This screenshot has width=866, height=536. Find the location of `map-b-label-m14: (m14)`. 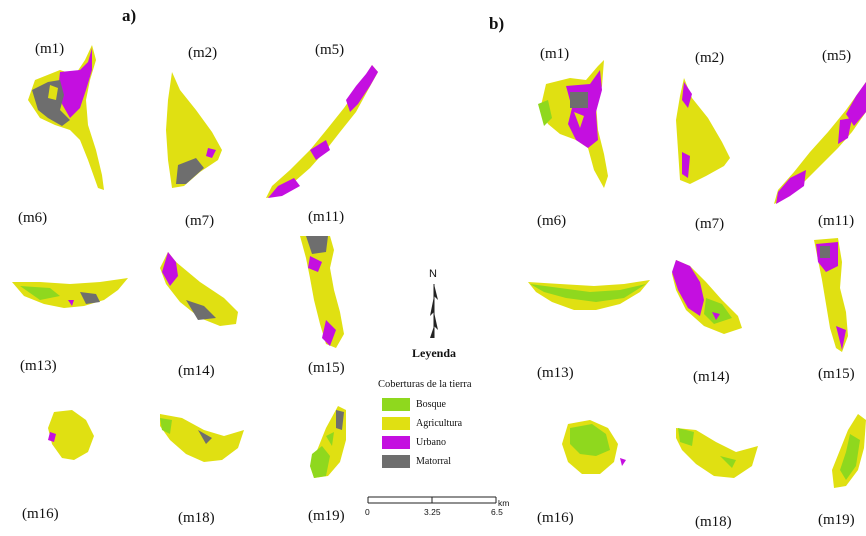

map-b-label-m14: (m14) is located at coordinates (711, 377).